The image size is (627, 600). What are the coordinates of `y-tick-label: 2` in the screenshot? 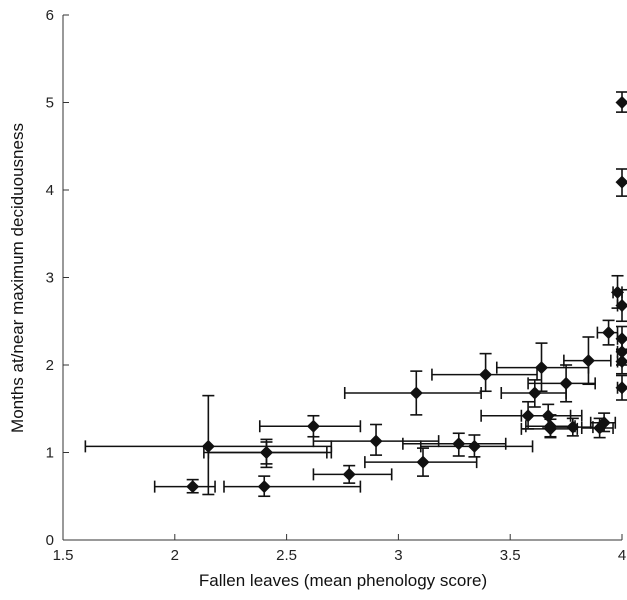 It's located at (50, 365).